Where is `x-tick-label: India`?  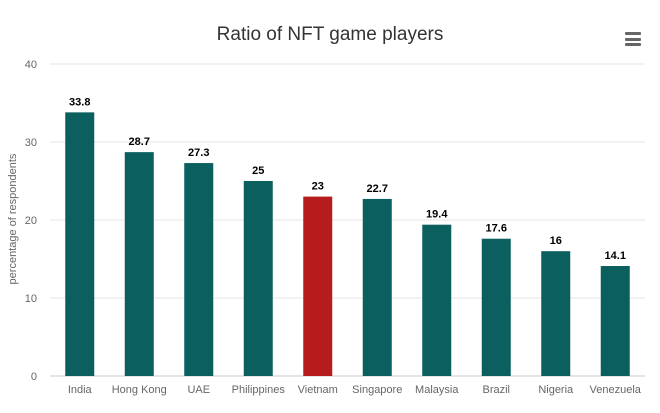
x-tick-label: India is located at coordinates (80, 390).